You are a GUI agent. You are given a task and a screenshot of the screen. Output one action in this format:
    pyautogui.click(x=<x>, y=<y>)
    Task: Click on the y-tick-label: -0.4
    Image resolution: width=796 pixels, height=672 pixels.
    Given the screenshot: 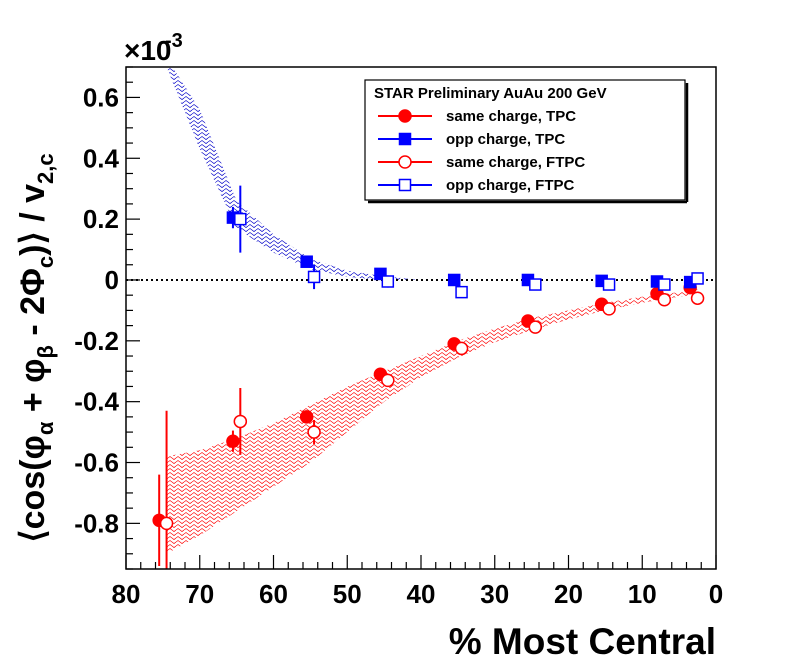 What is the action you would take?
    pyautogui.click(x=96, y=402)
    